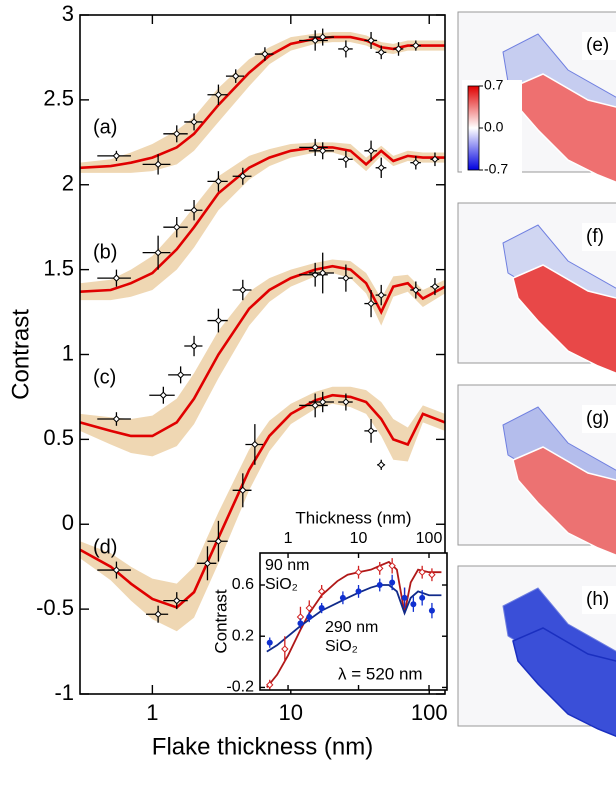 Image resolution: width=616 pixels, height=794 pixels. Describe the element at coordinates (240, 687) in the screenshot. I see `y-tick-label: -0.2` at that location.